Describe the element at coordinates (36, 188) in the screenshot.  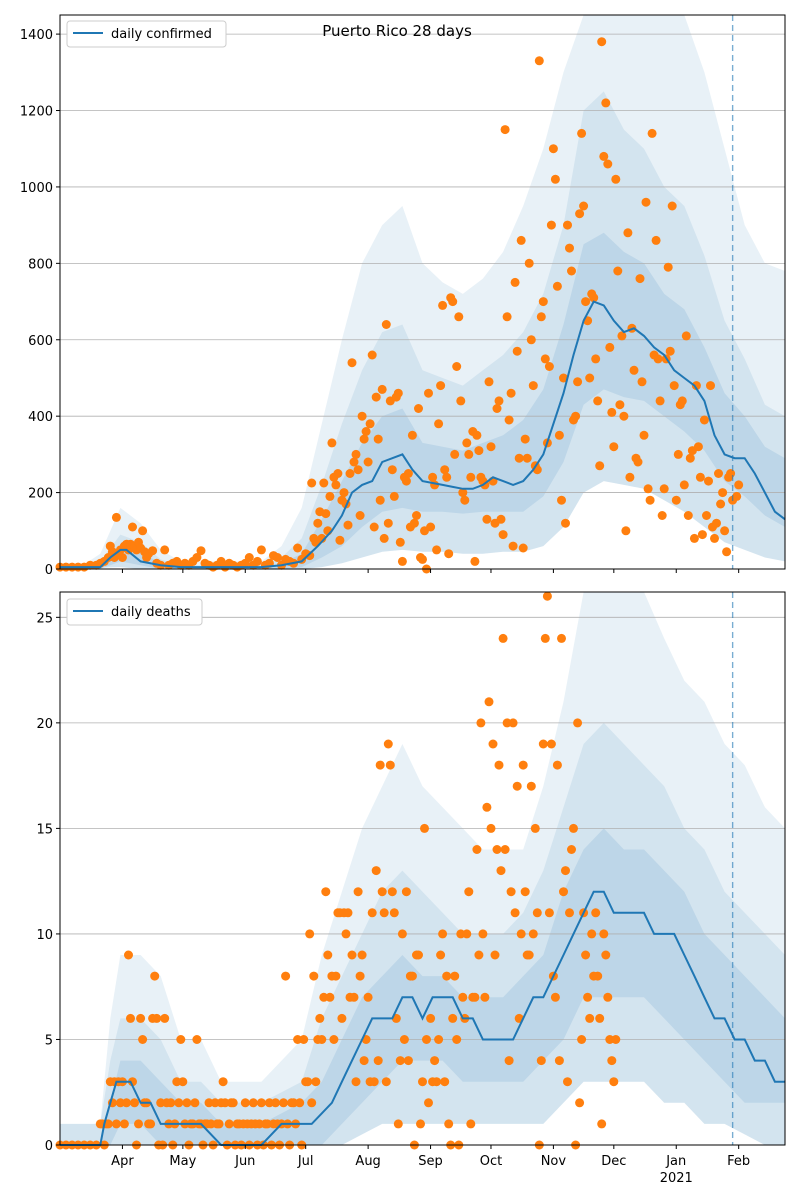
I see `y-tick-label: 1000` at that location.